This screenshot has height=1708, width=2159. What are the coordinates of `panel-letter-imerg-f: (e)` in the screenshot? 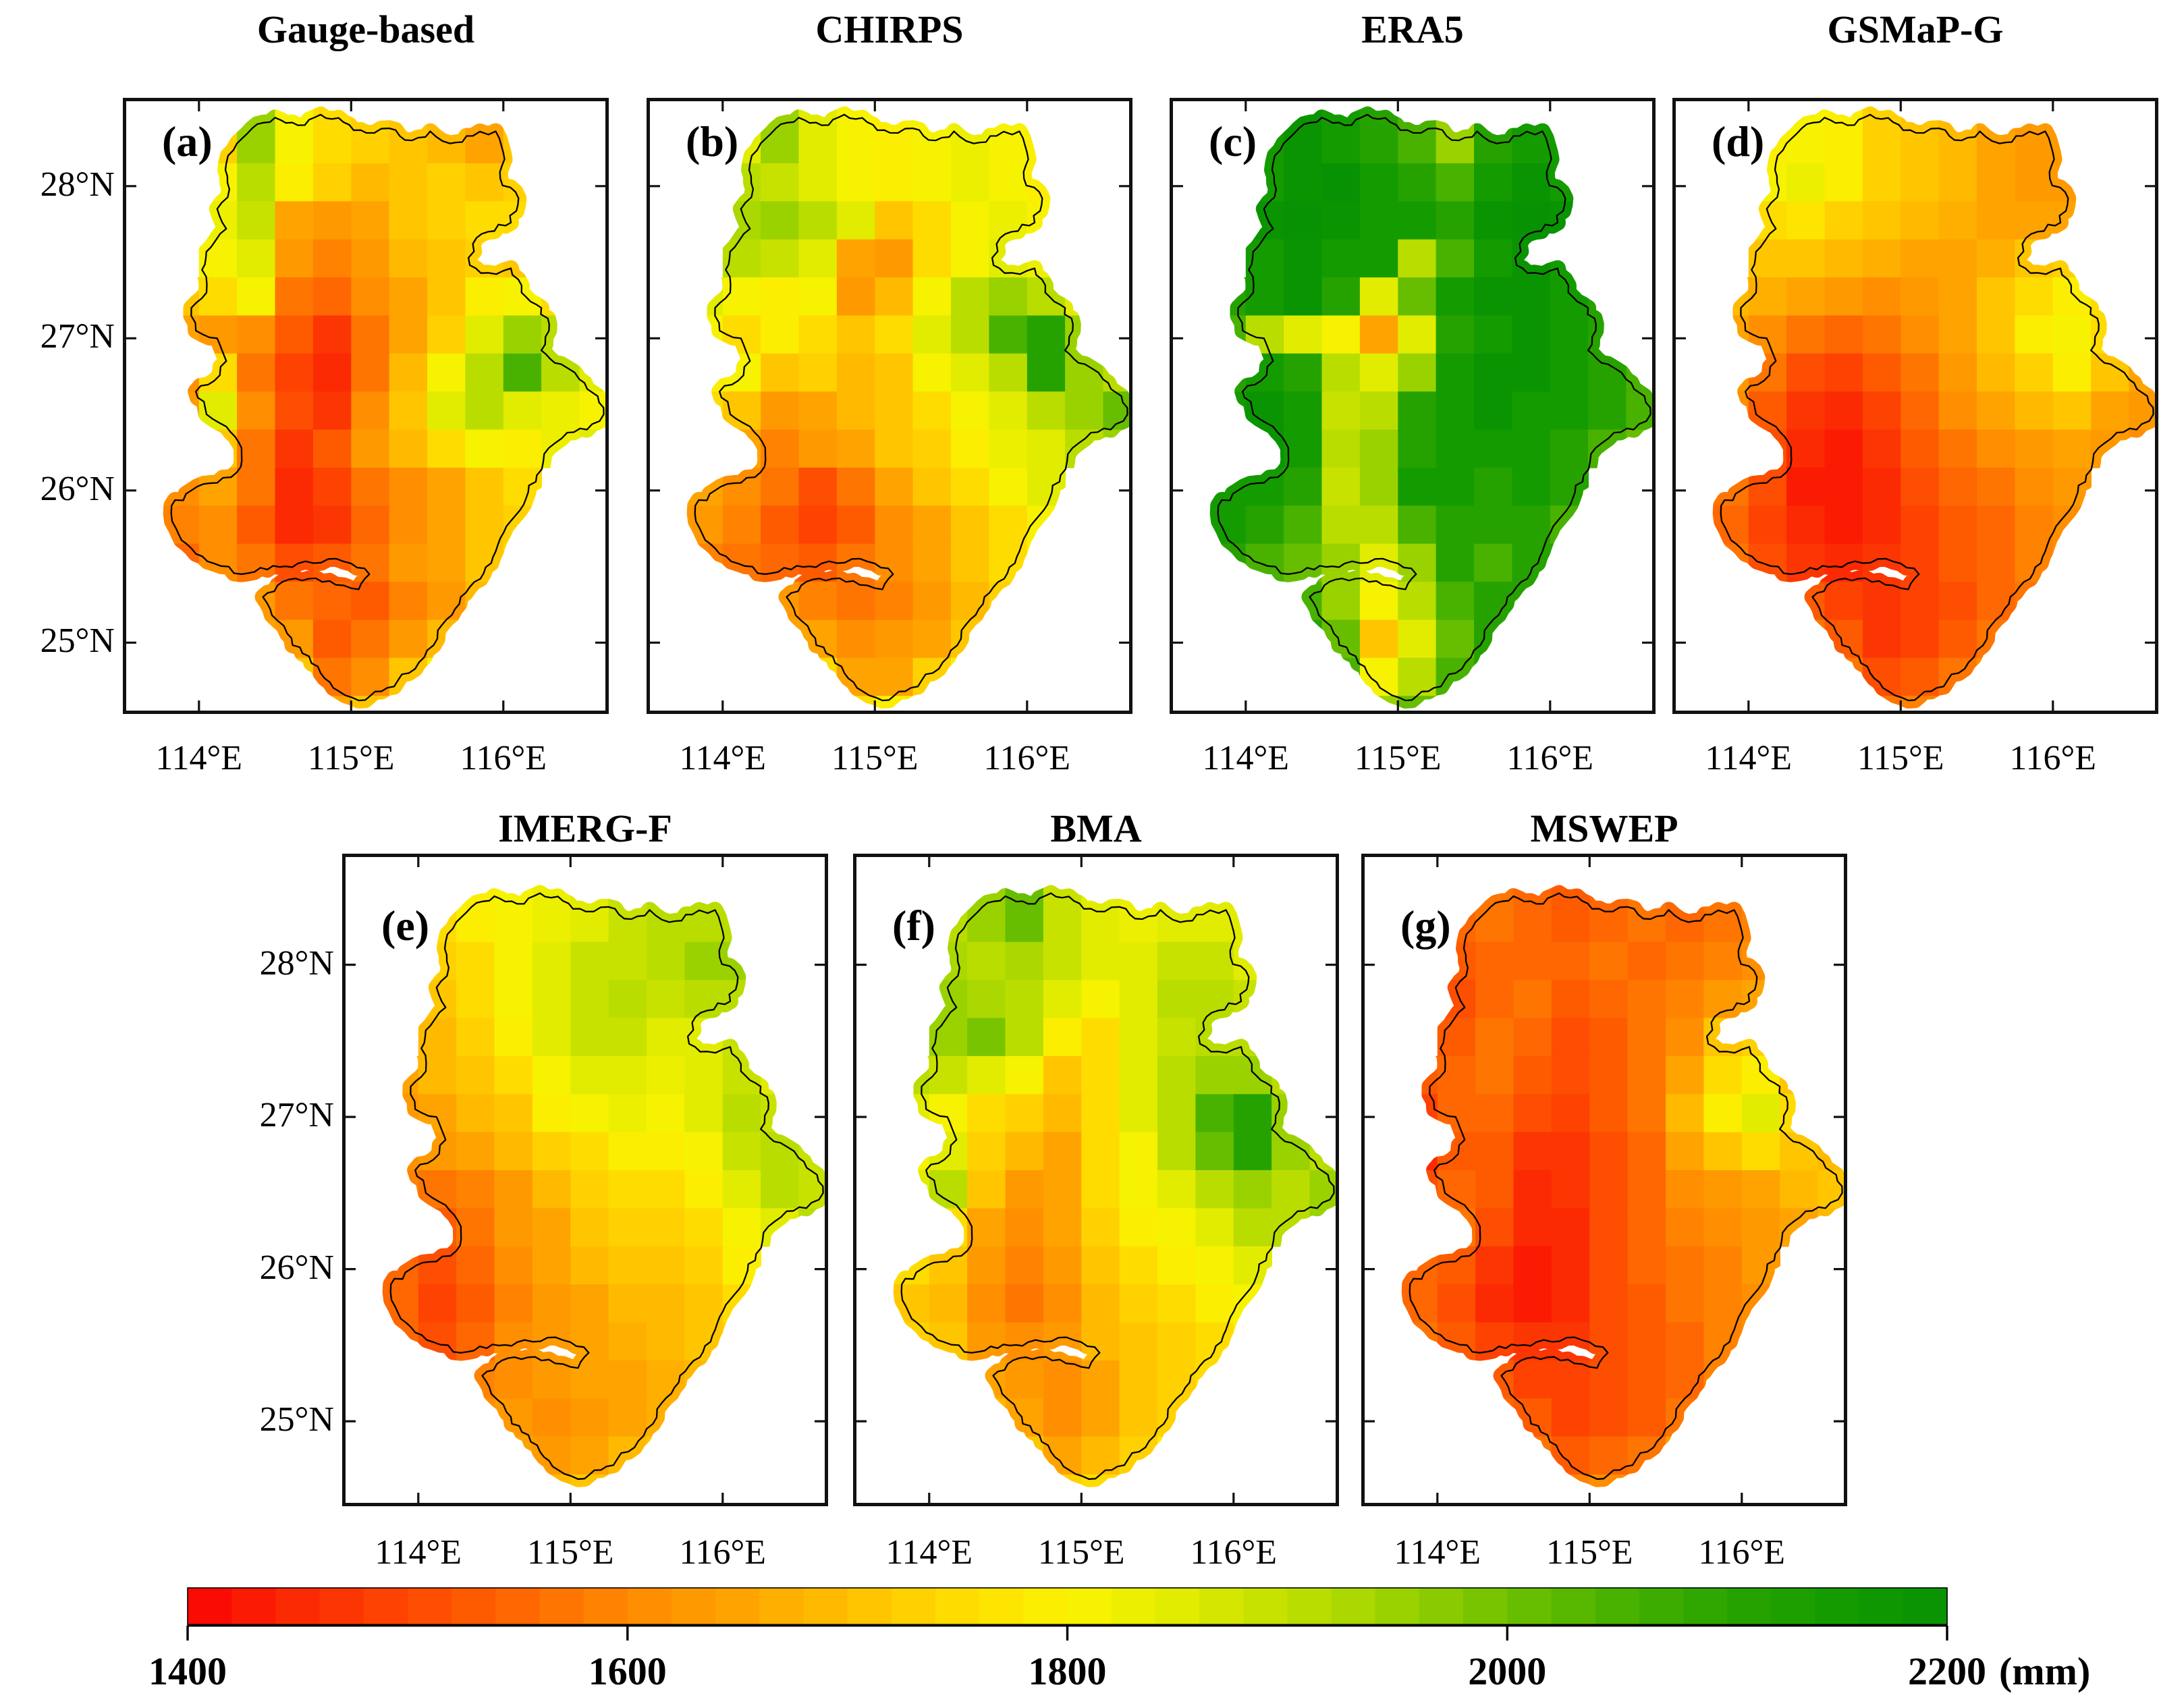 It's located at (405, 925).